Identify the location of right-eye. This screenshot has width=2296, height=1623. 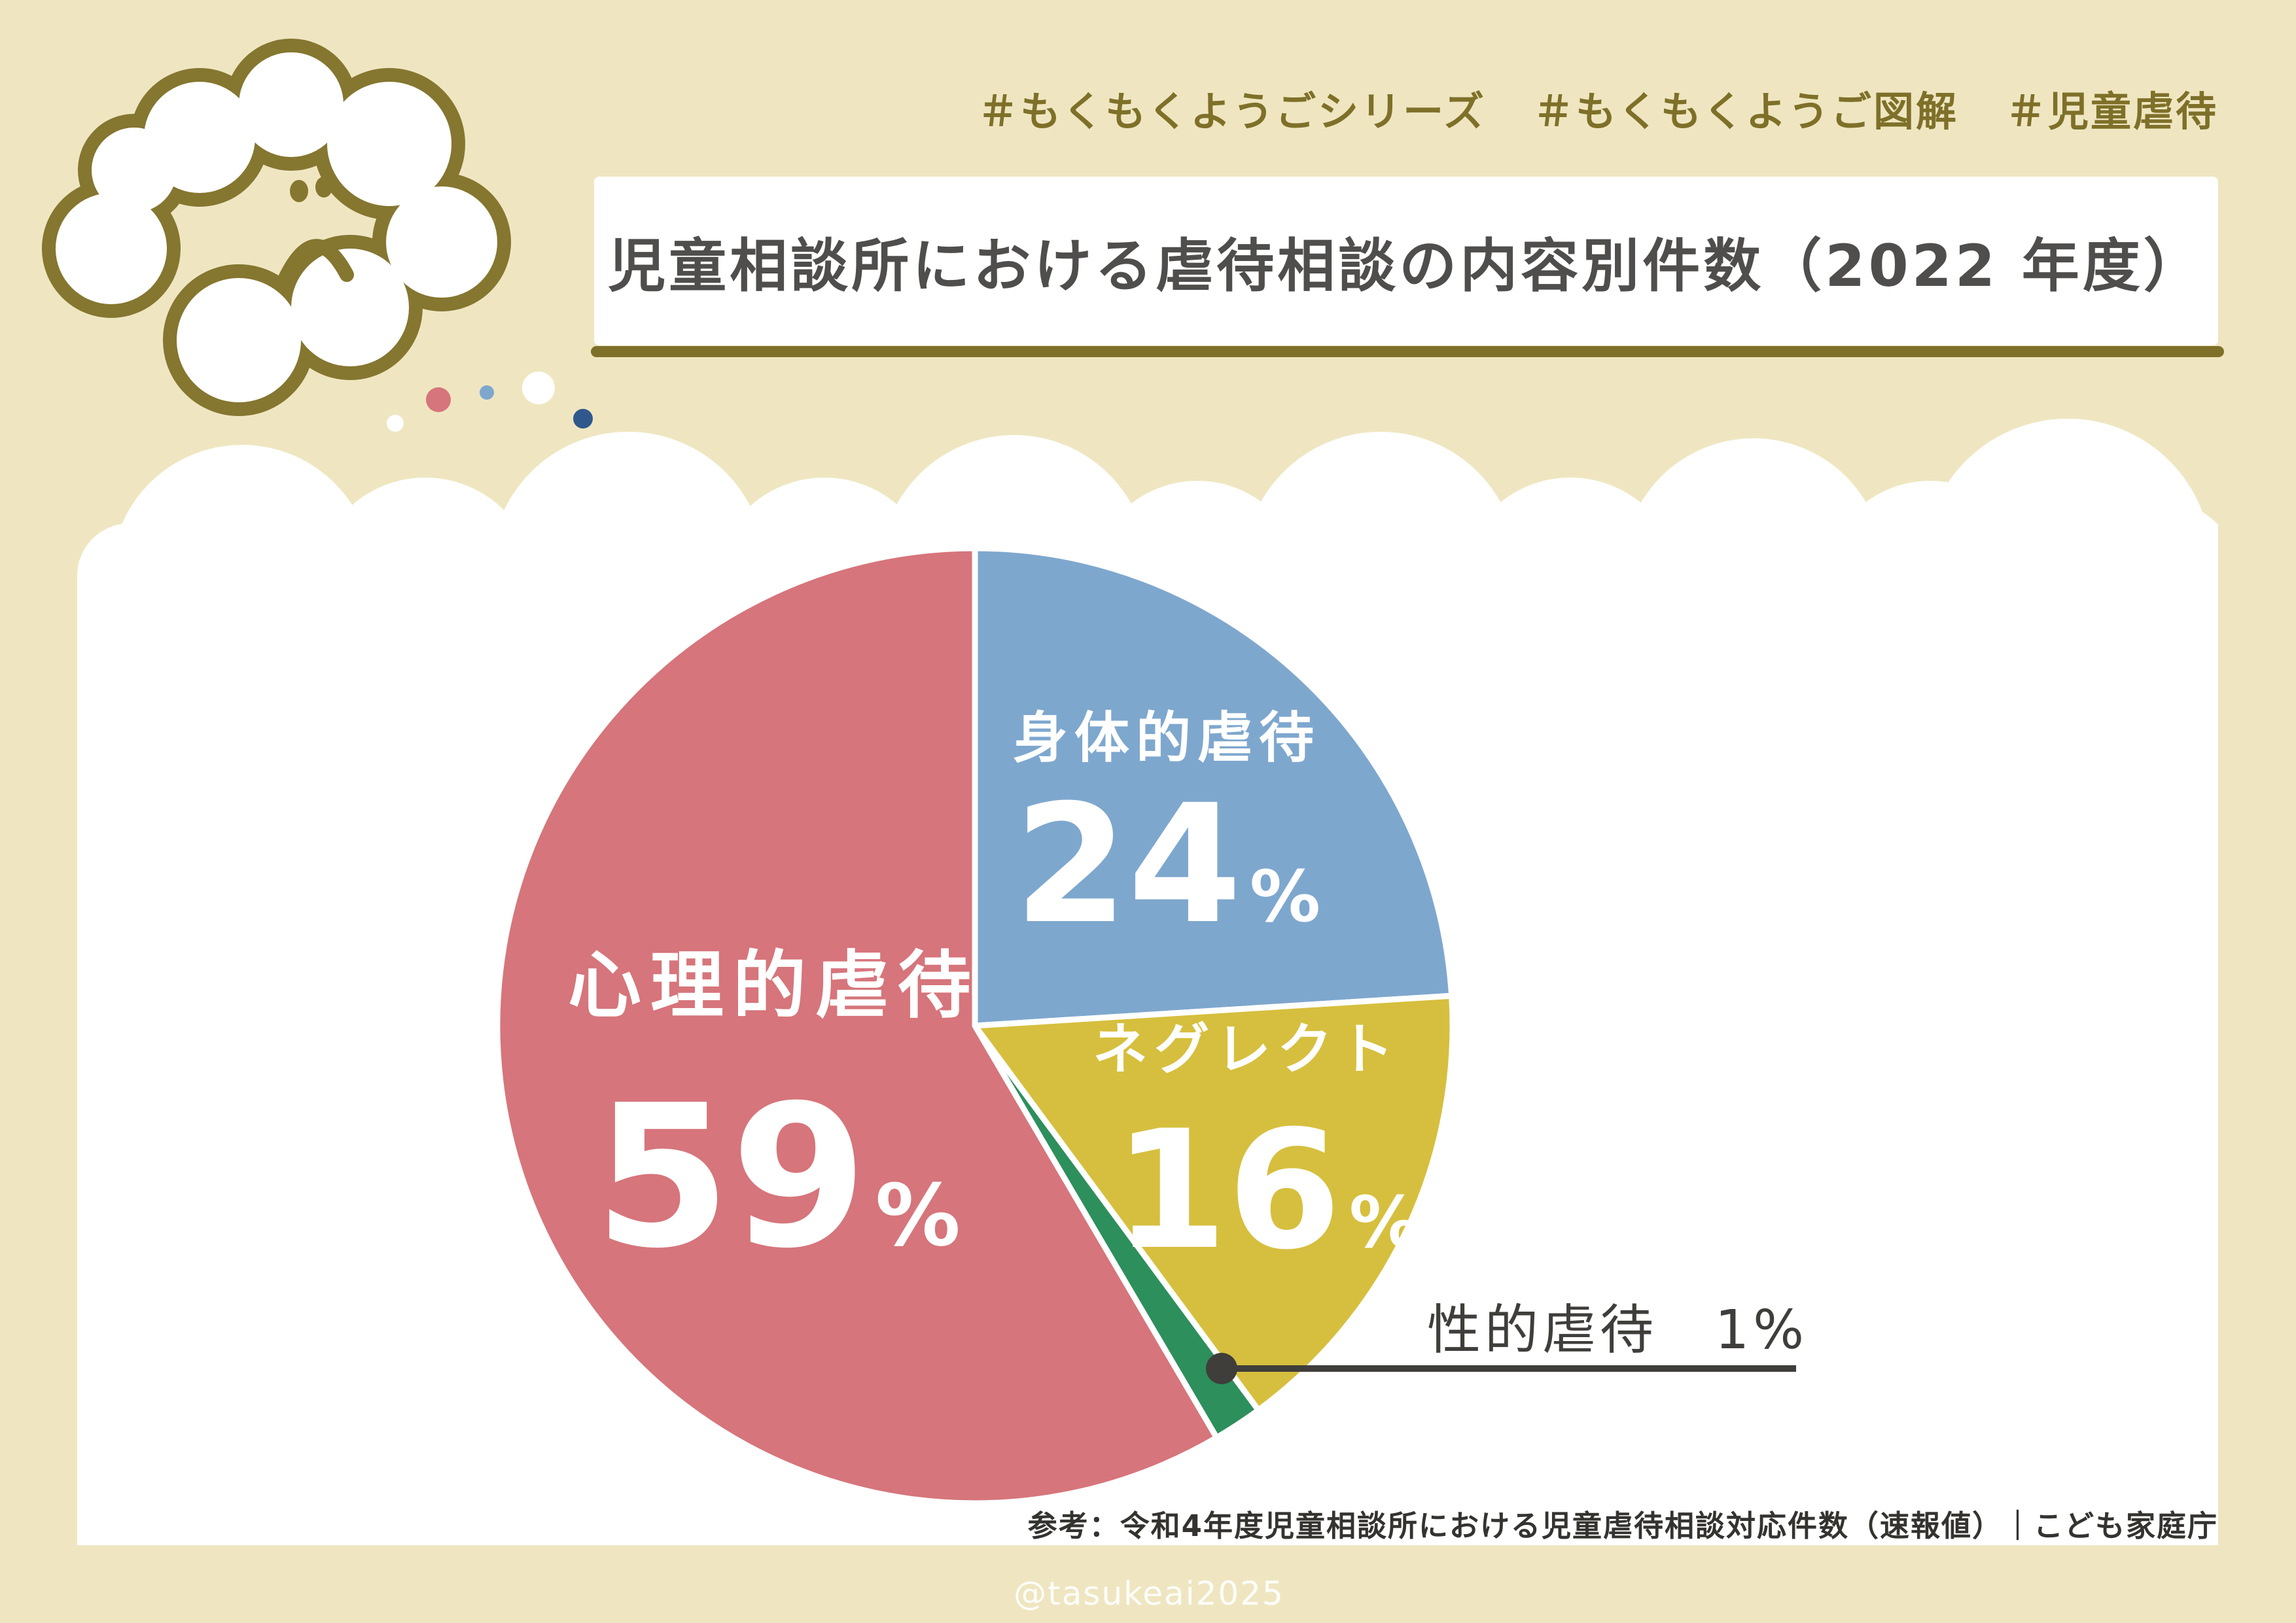
(323, 188).